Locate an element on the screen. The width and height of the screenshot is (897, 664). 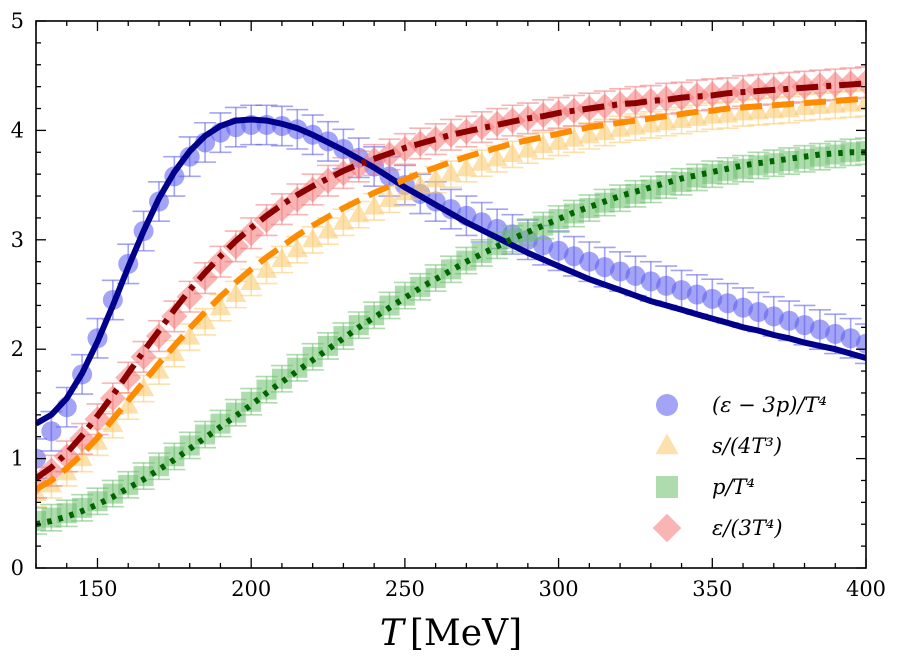
legend-item-entropy: s/(4T³) is located at coordinates (718, 445).